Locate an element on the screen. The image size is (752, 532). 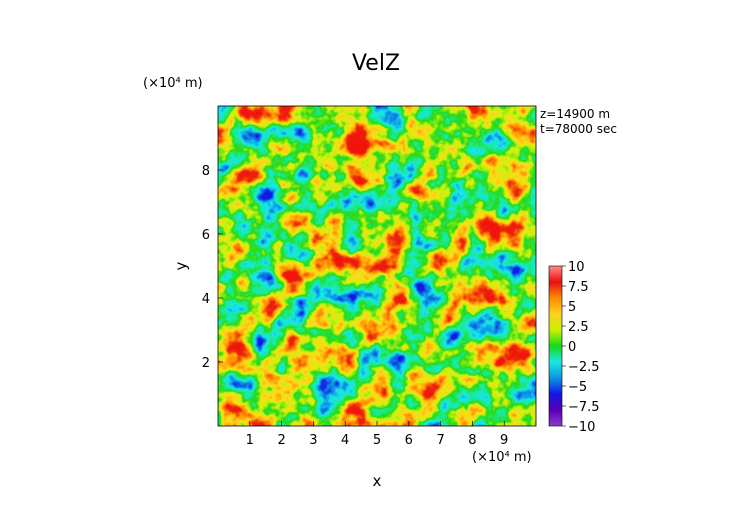
x-tick-label: 3 is located at coordinates (313, 440).